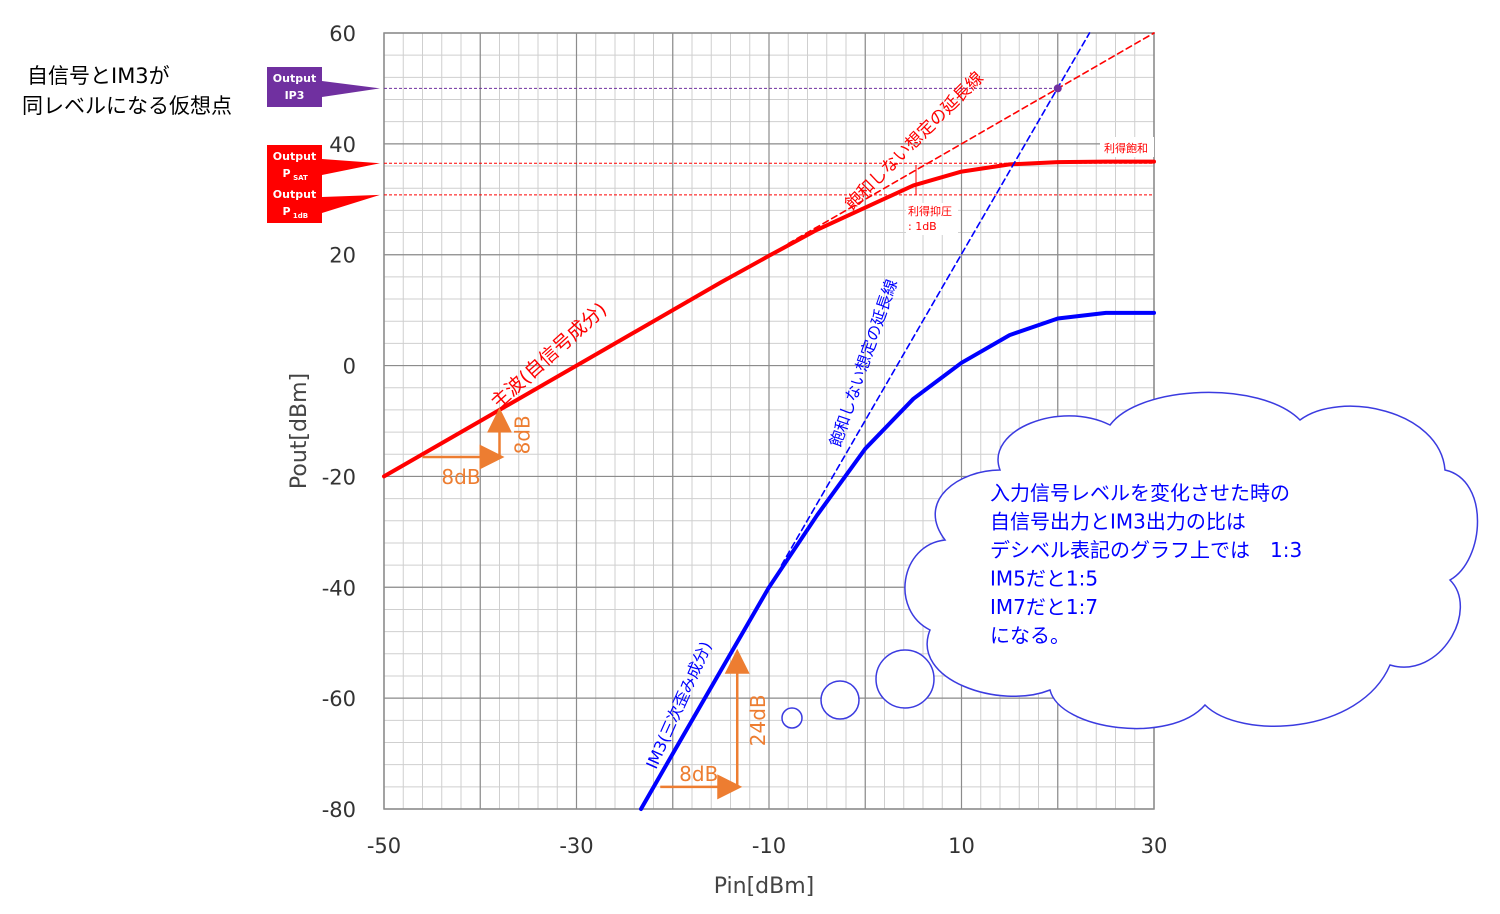 This screenshot has width=1500, height=914. What do you see at coordinates (1146, 550) in the screenshot?
I see `cloud-note-line: デシベル表記のグラフ上では 1:3` at bounding box center [1146, 550].